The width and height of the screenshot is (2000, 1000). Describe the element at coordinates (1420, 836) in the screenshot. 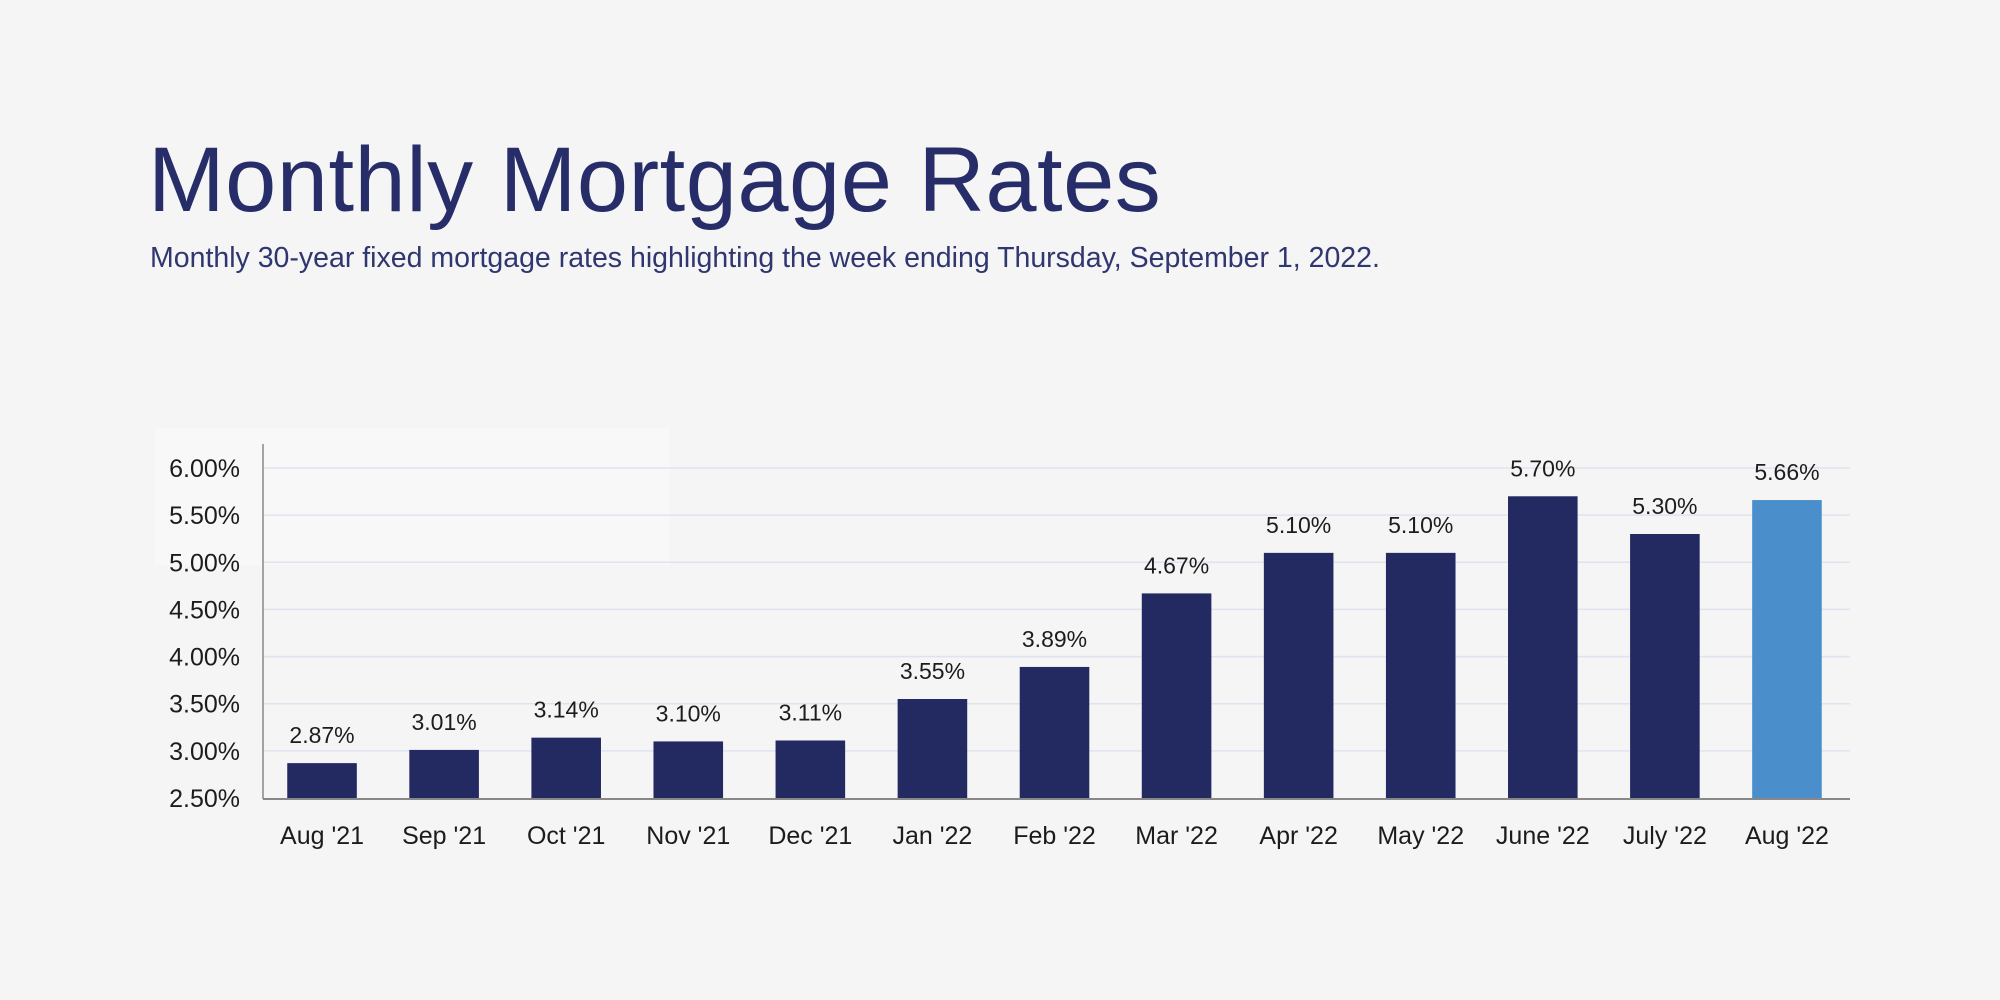

I see `x-tick-label: May '22` at that location.